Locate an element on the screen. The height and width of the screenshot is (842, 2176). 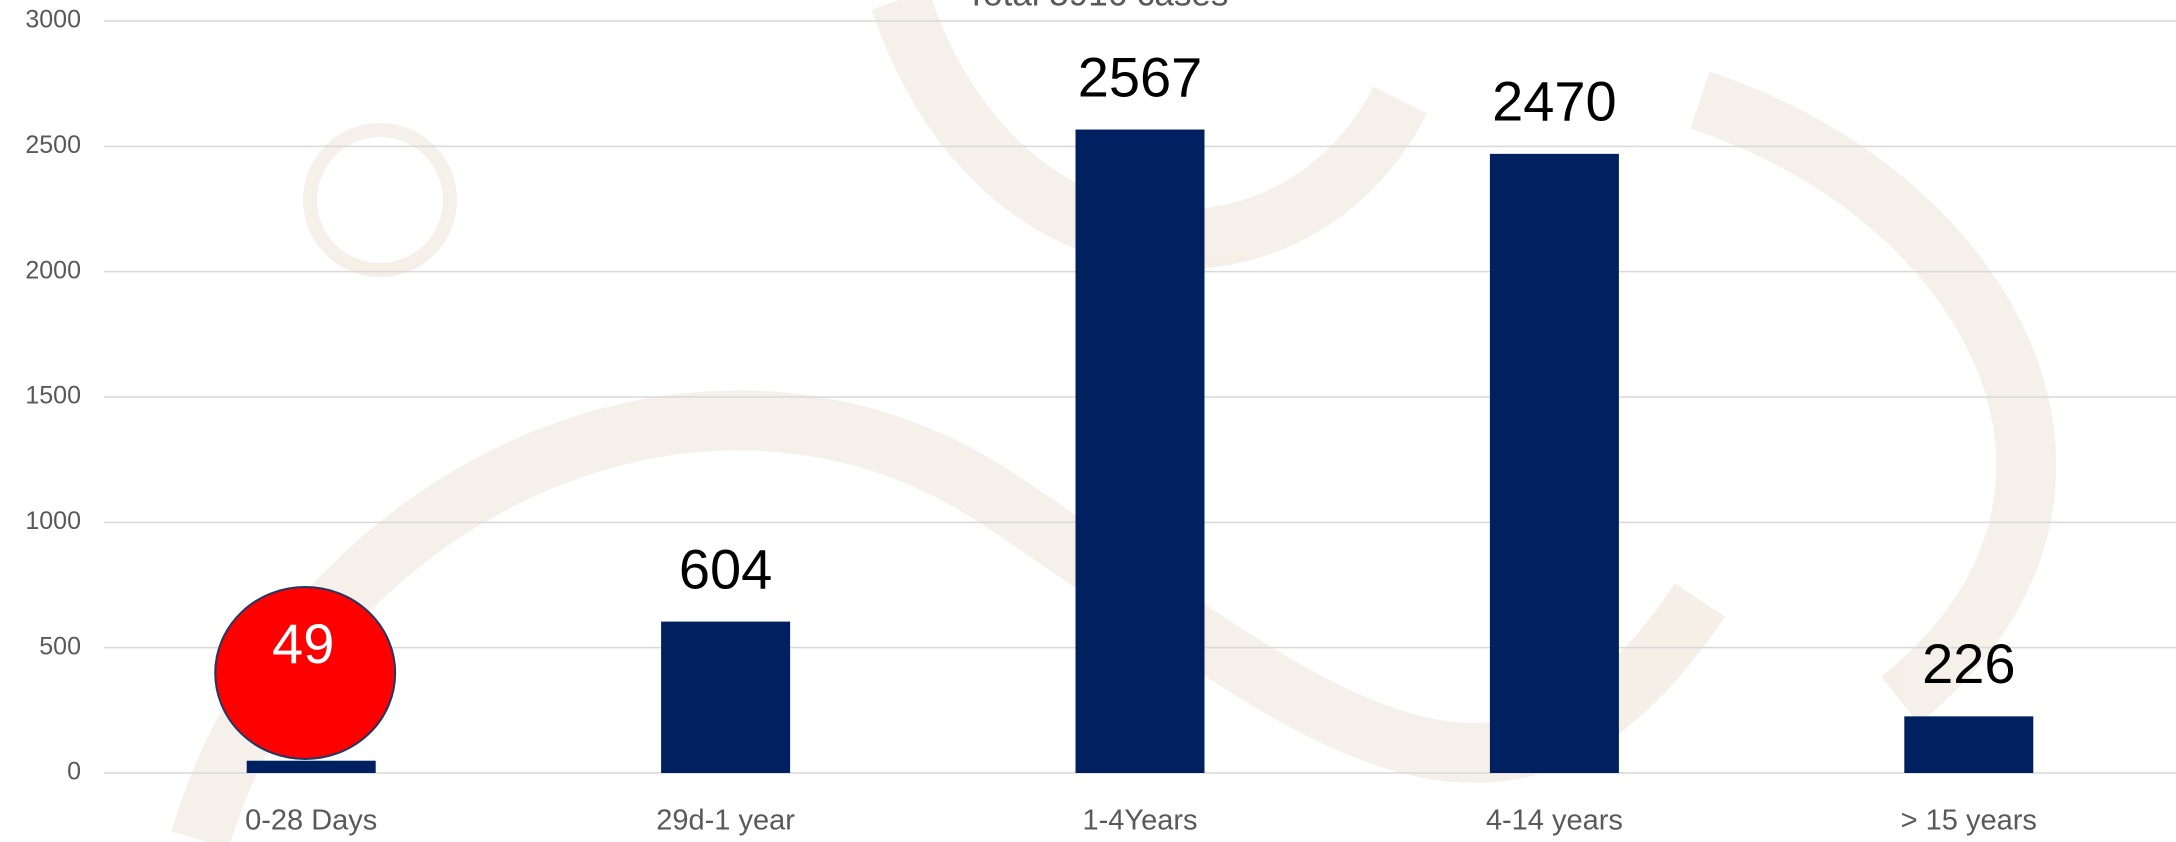
chart-title: Total 5916 cases is located at coordinates (1097, 6).